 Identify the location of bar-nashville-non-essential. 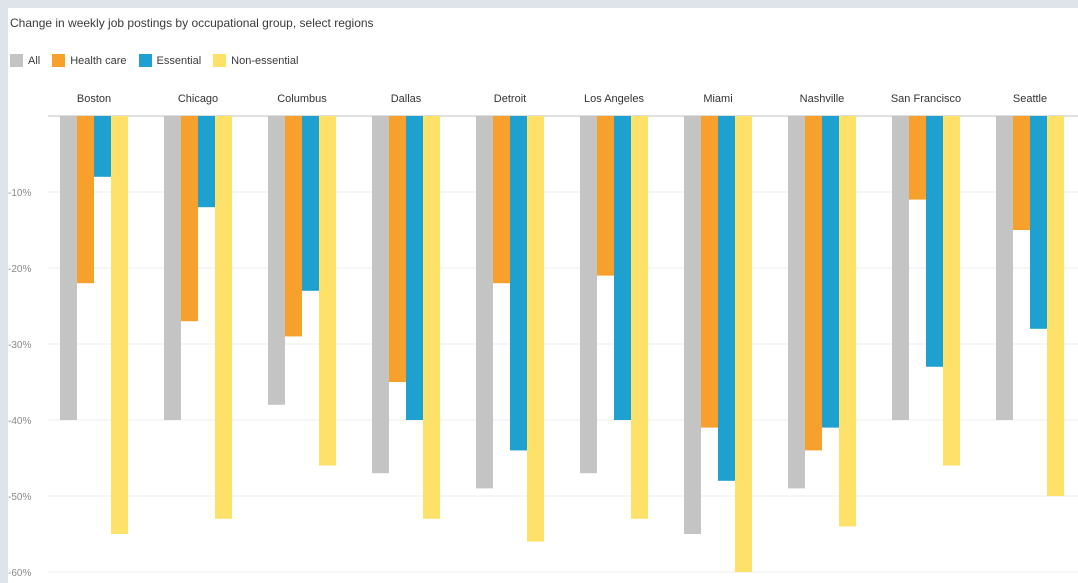
(847, 321).